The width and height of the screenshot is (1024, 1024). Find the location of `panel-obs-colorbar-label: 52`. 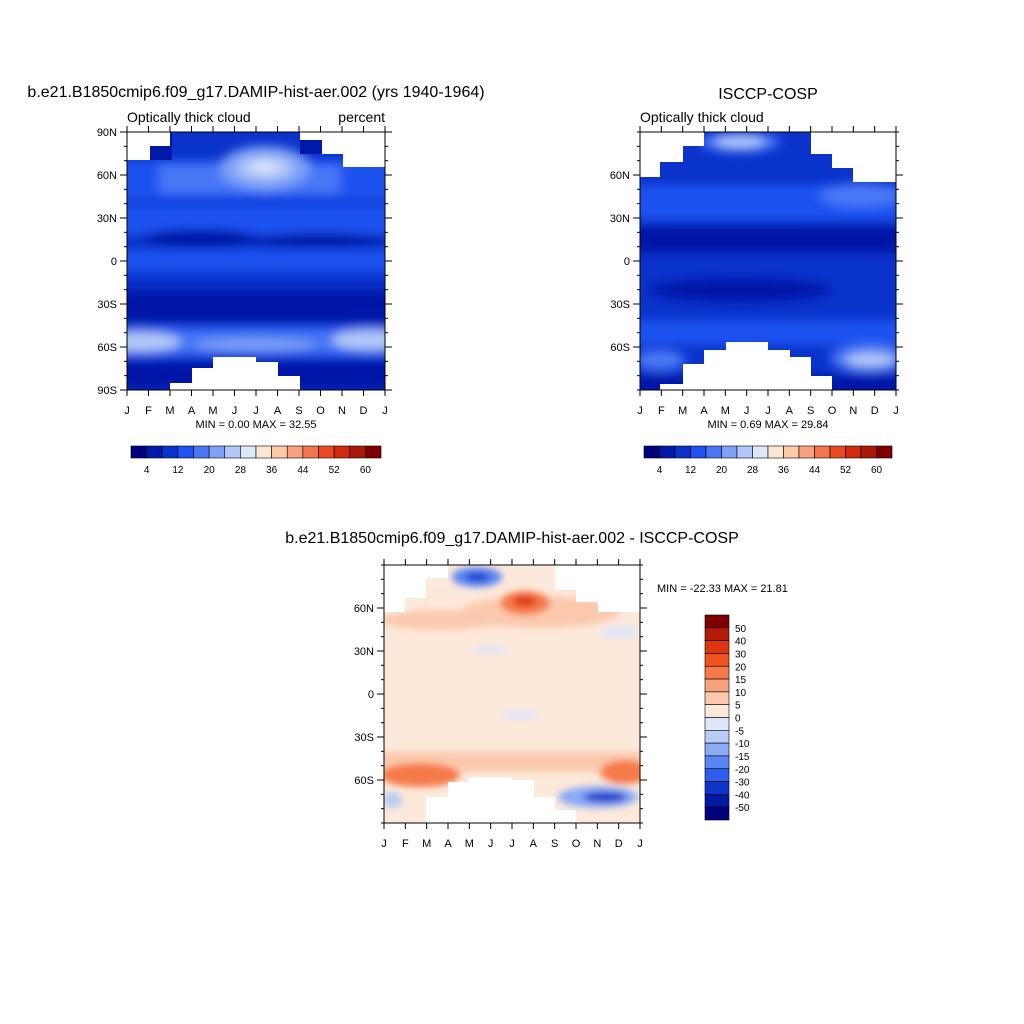

panel-obs-colorbar-label: 52 is located at coordinates (846, 470).